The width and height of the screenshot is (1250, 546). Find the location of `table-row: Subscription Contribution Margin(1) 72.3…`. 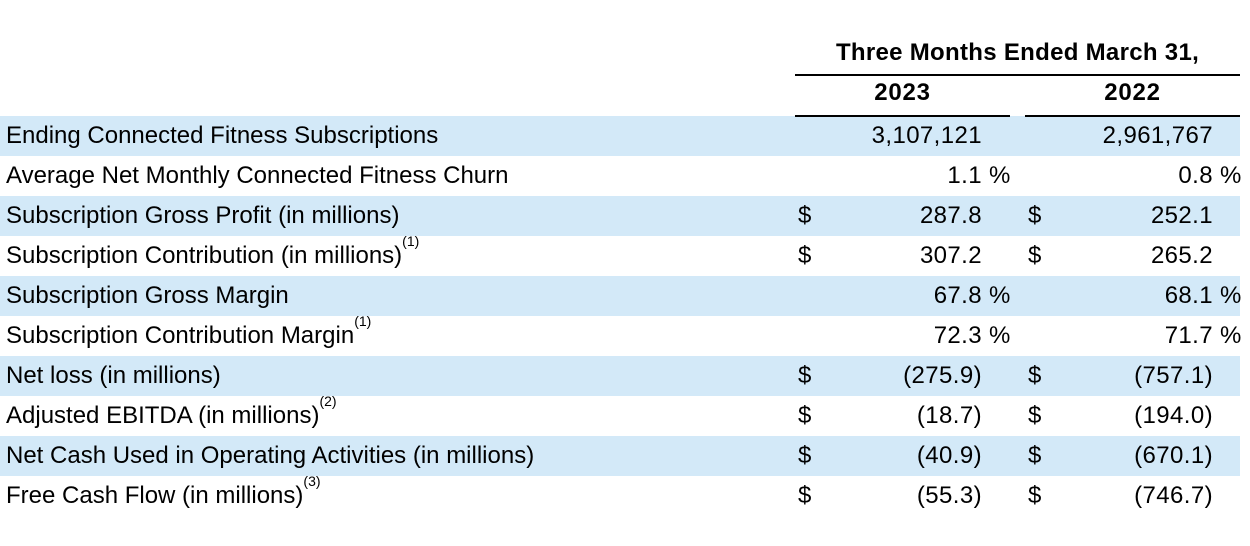

table-row: Subscription Contribution Margin(1) 72.3… is located at coordinates (621, 334).